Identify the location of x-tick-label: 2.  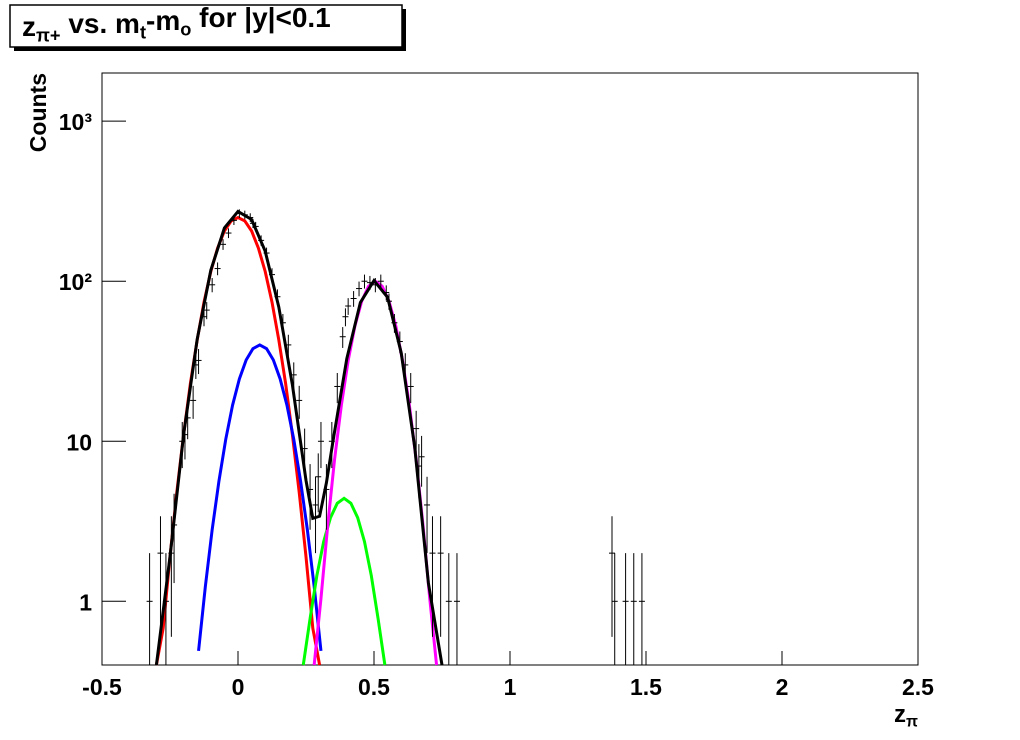
(782, 687).